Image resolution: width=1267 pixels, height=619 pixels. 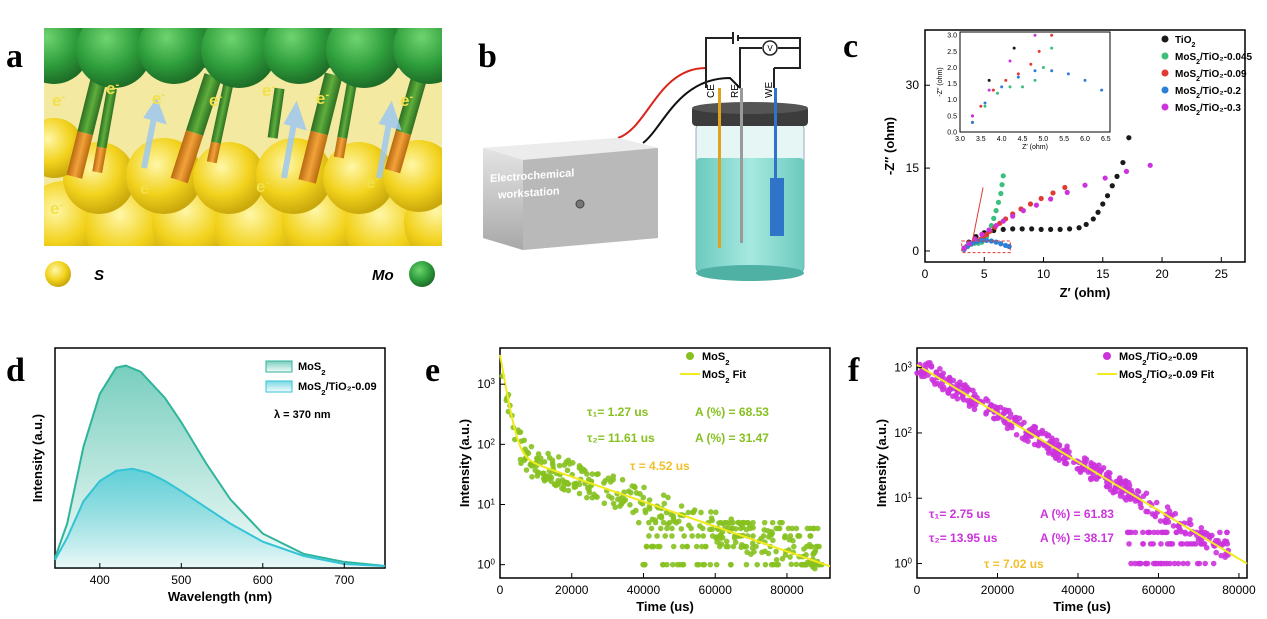 What do you see at coordinates (716, 359) in the screenshot?
I see `legend-label: MoS2` at bounding box center [716, 359].